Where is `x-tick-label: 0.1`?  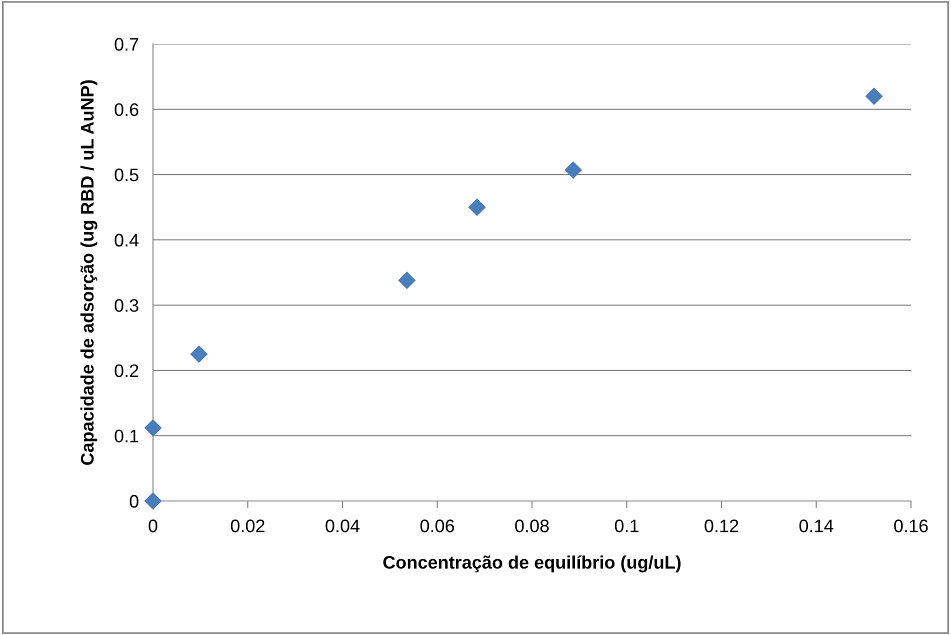 x-tick-label: 0.1 is located at coordinates (626, 526).